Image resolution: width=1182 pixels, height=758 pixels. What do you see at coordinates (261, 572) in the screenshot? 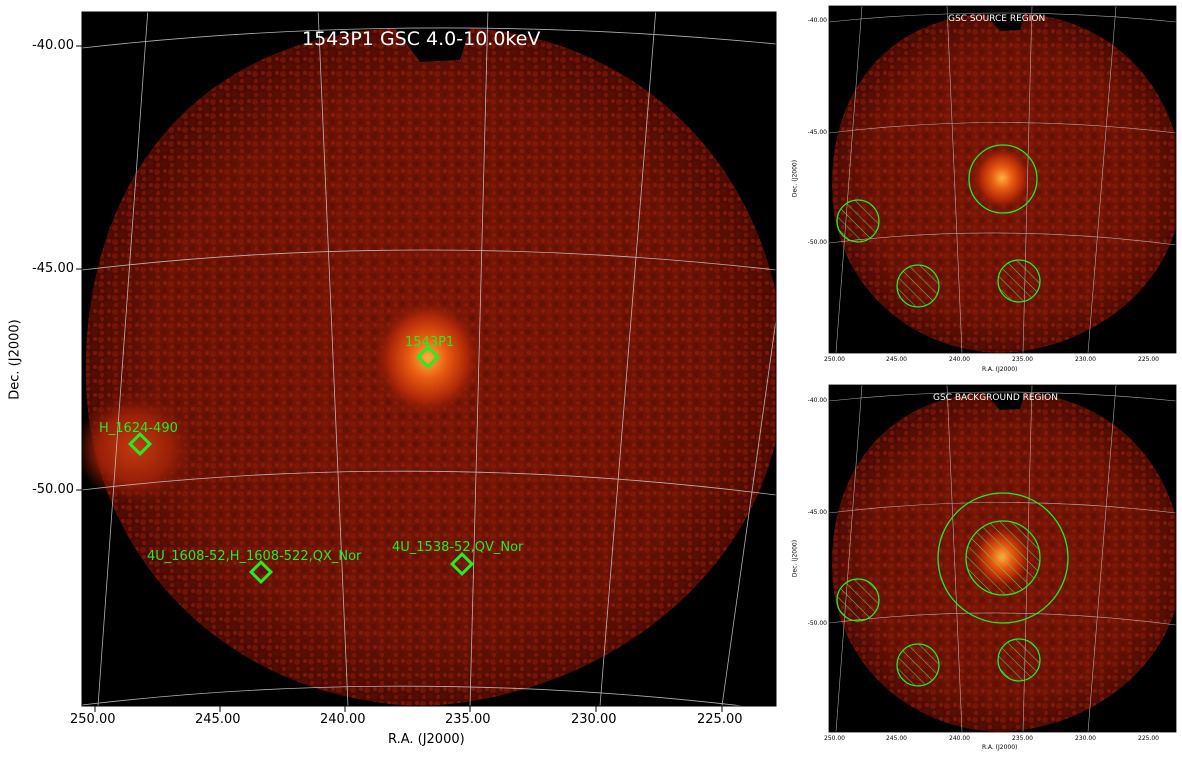
I see `marker-4u1608` at bounding box center [261, 572].